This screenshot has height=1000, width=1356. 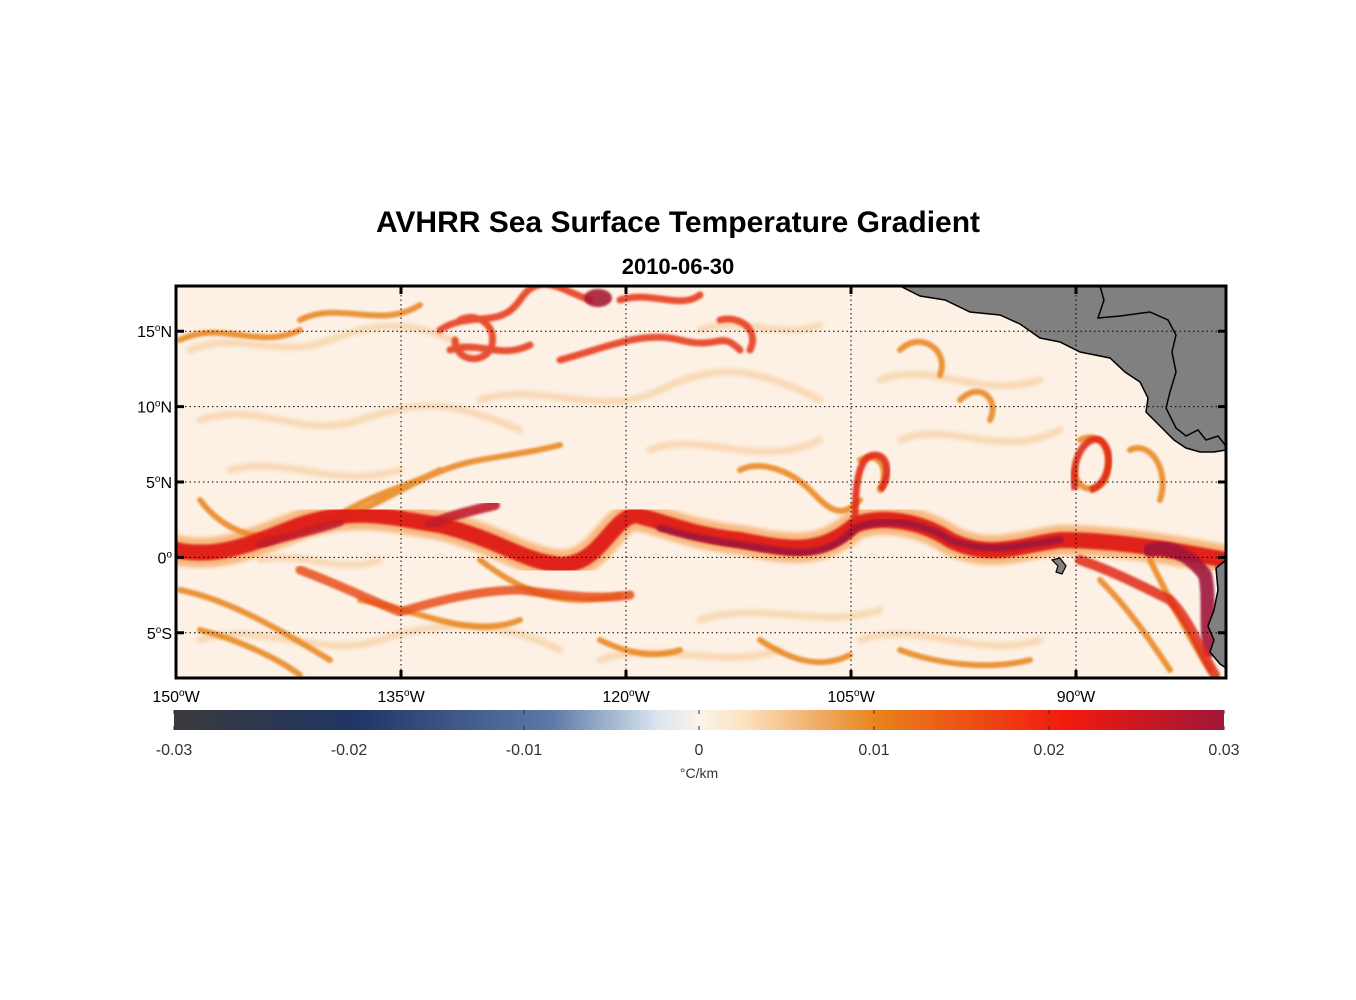 I want to click on lat-tick-label: 5oN, so click(x=159, y=483).